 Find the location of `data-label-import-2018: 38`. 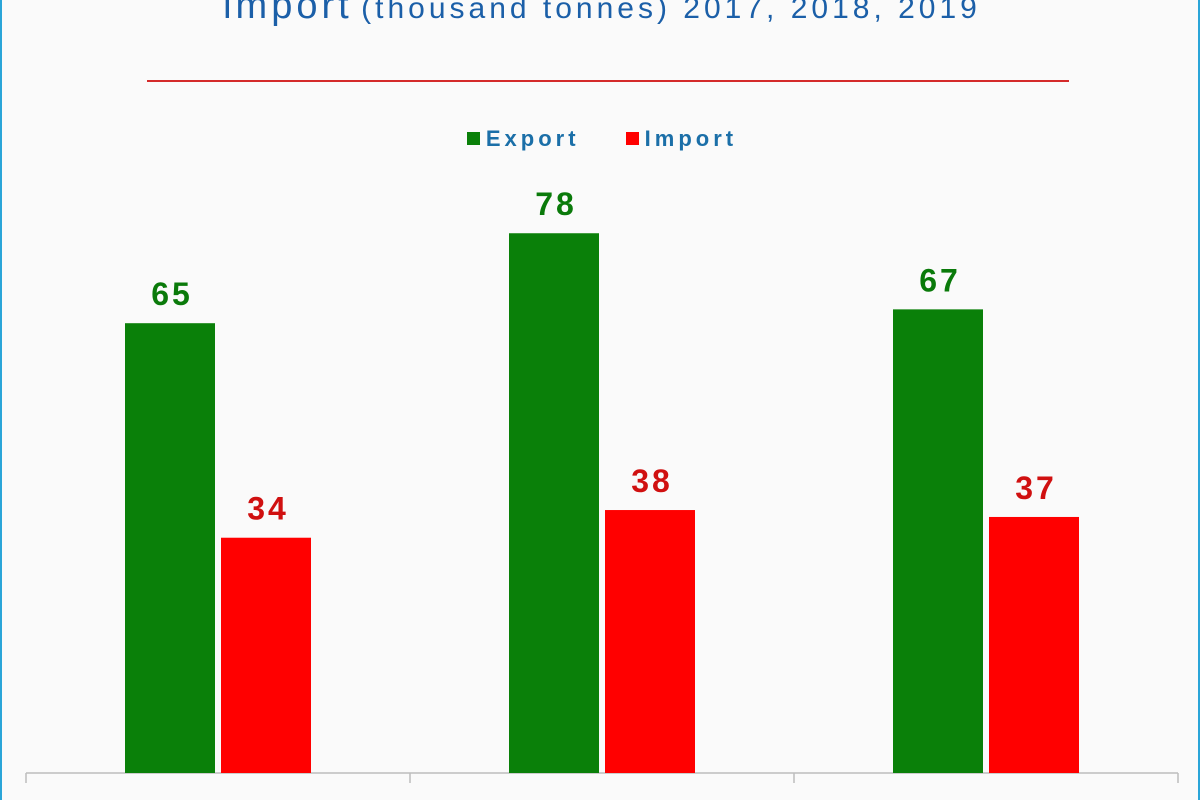

data-label-import-2018: 38 is located at coordinates (652, 481).